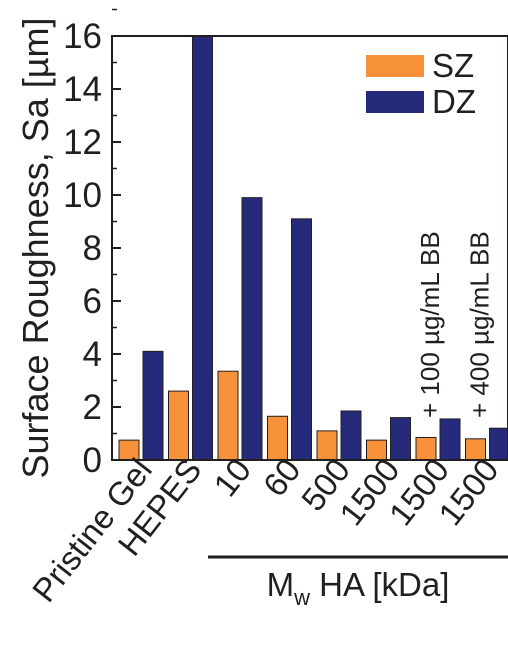 The width and height of the screenshot is (508, 655). I want to click on legend-label-sz: SZ, so click(453, 65).